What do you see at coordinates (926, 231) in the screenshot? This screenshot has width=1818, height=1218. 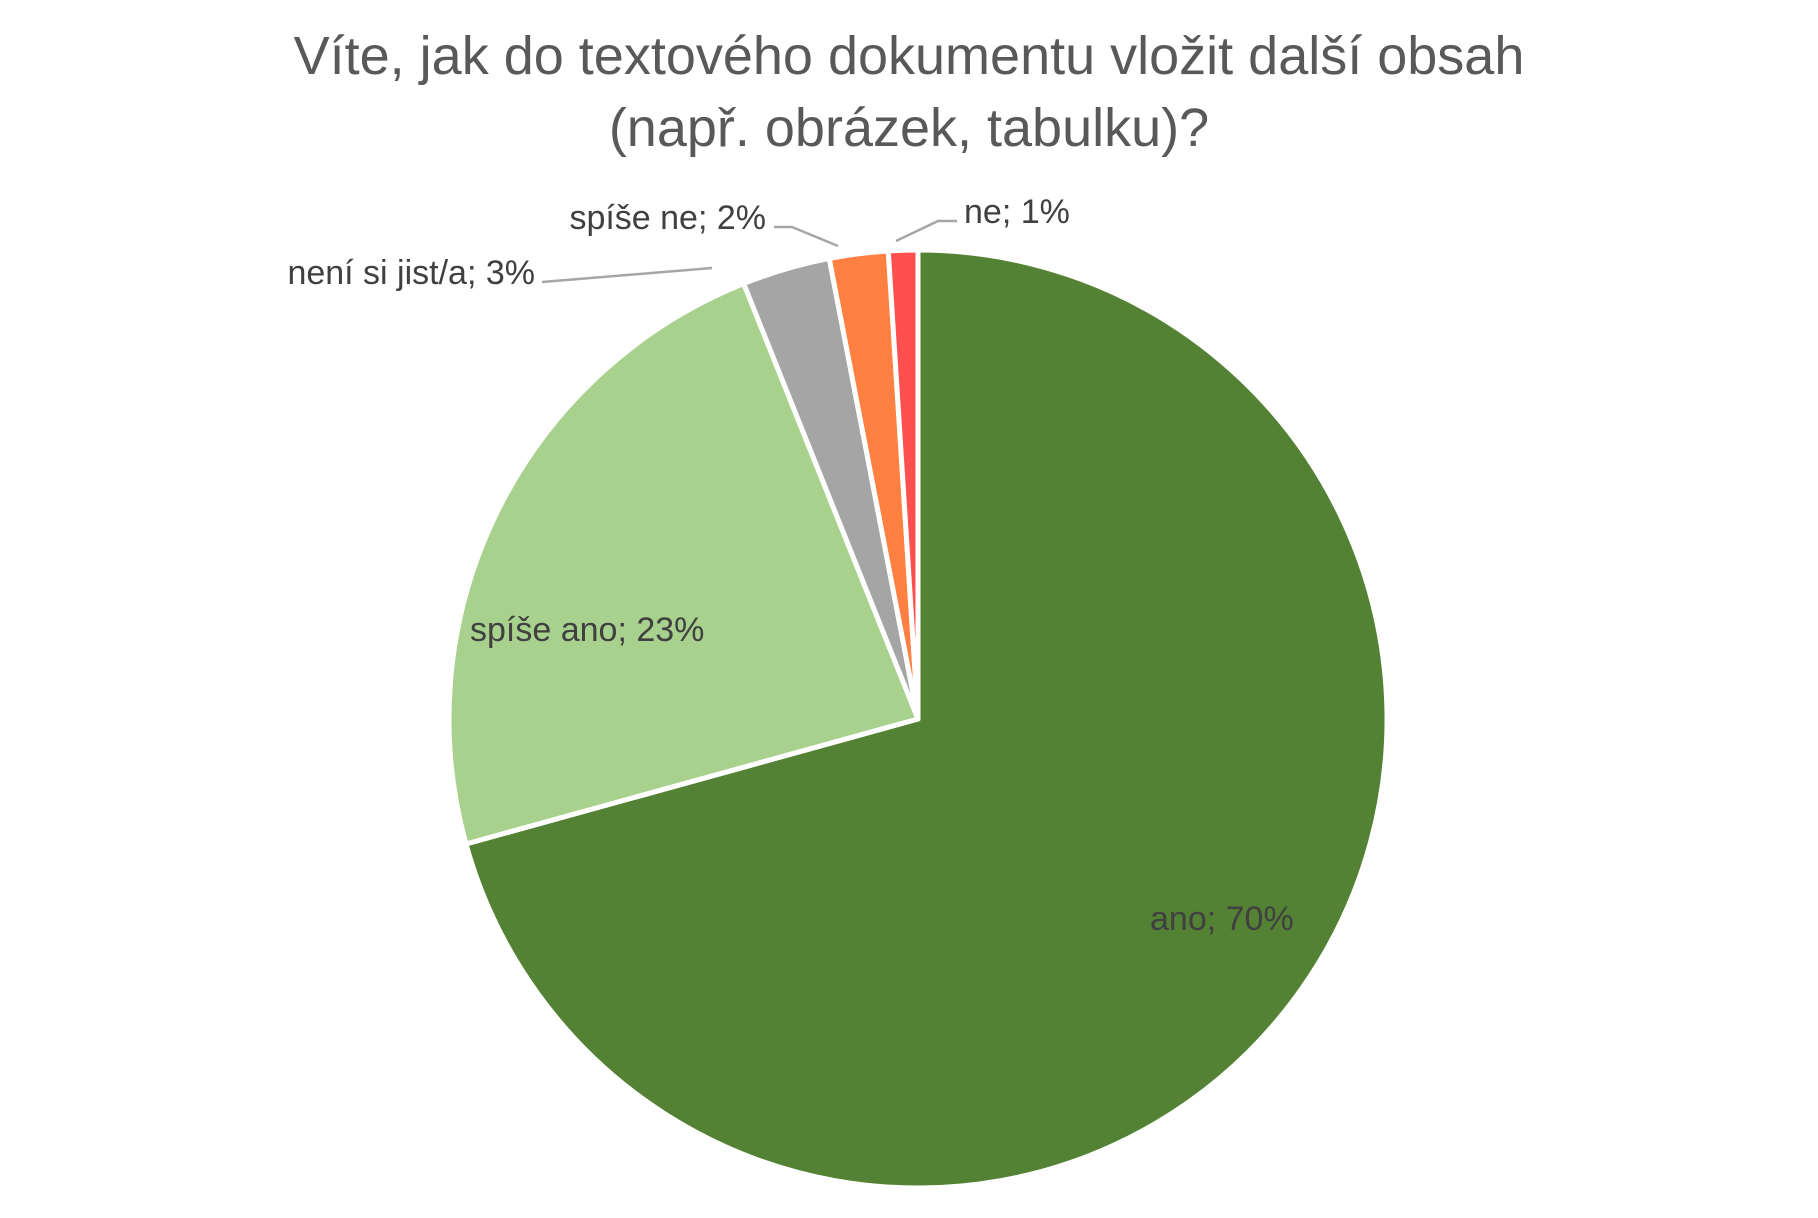 I see `leader-line-ne` at bounding box center [926, 231].